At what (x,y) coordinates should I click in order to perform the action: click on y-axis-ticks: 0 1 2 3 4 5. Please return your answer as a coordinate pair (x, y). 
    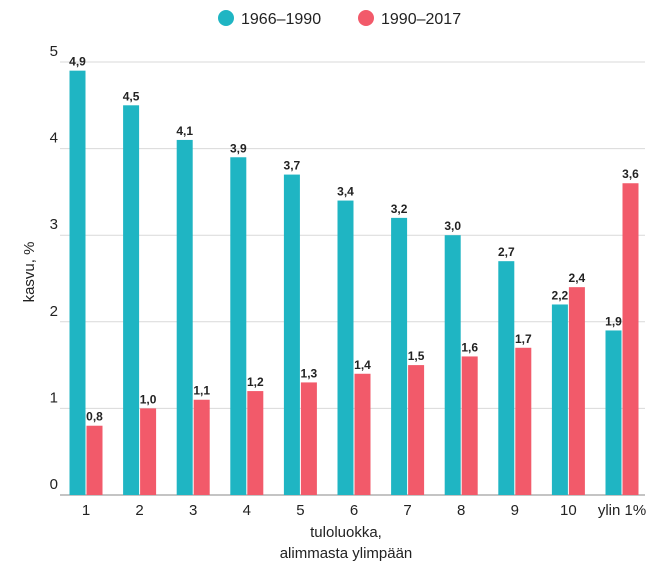
    Looking at the image, I should click on (54, 268).